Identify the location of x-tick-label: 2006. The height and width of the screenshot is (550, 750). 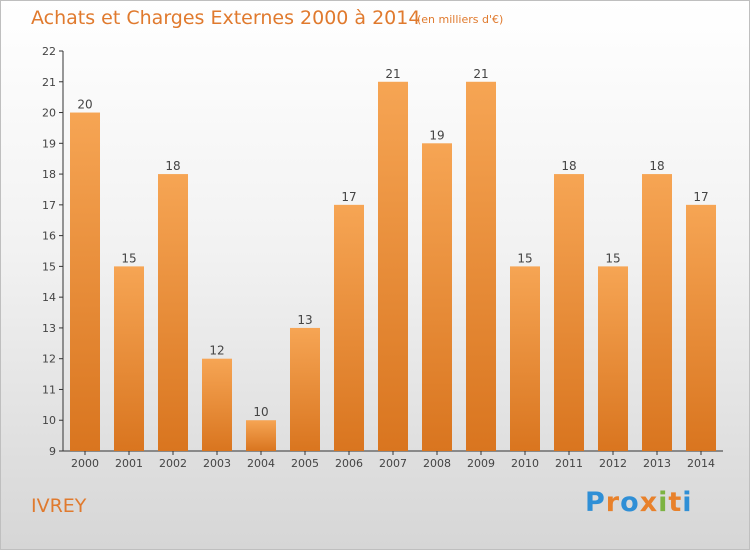
(349, 463).